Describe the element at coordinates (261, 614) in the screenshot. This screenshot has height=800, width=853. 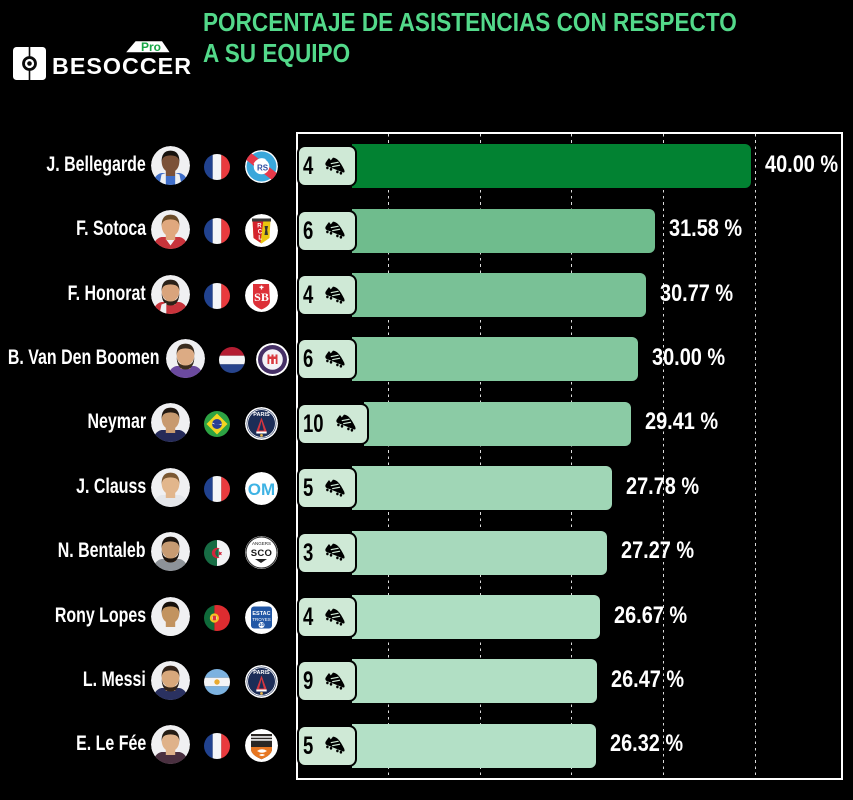
I see `svg-text: ESTAC` at that location.